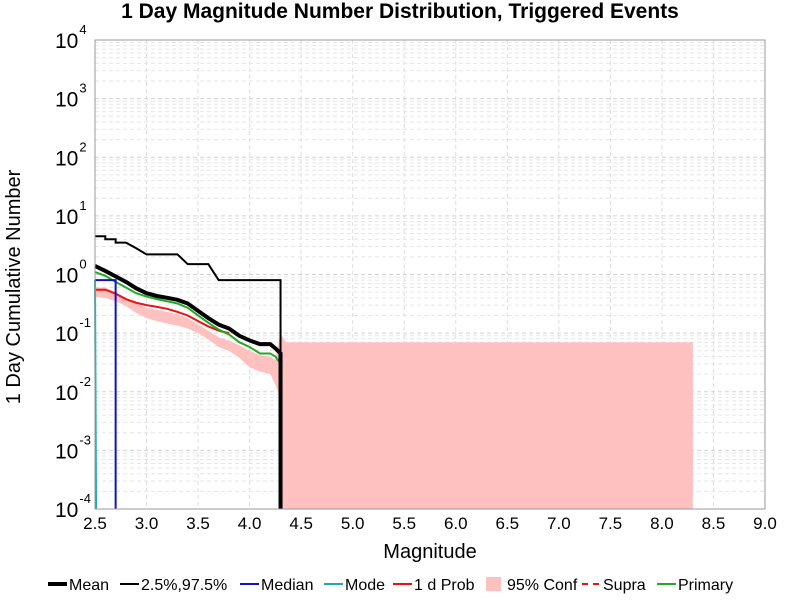  I want to click on y-tick-label: 10⁻², so click(73, 389).